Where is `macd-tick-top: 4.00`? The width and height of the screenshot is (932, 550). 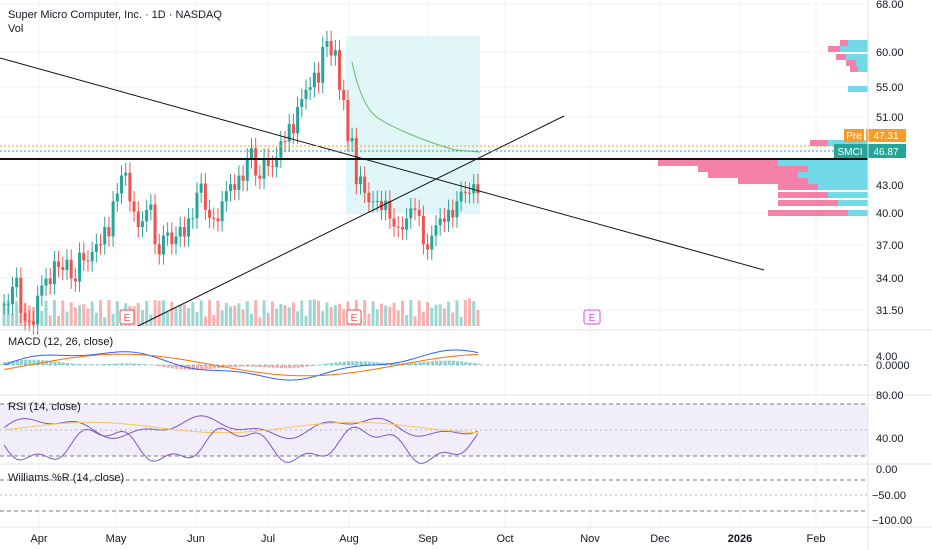
macd-tick-top: 4.00 is located at coordinates (886, 357).